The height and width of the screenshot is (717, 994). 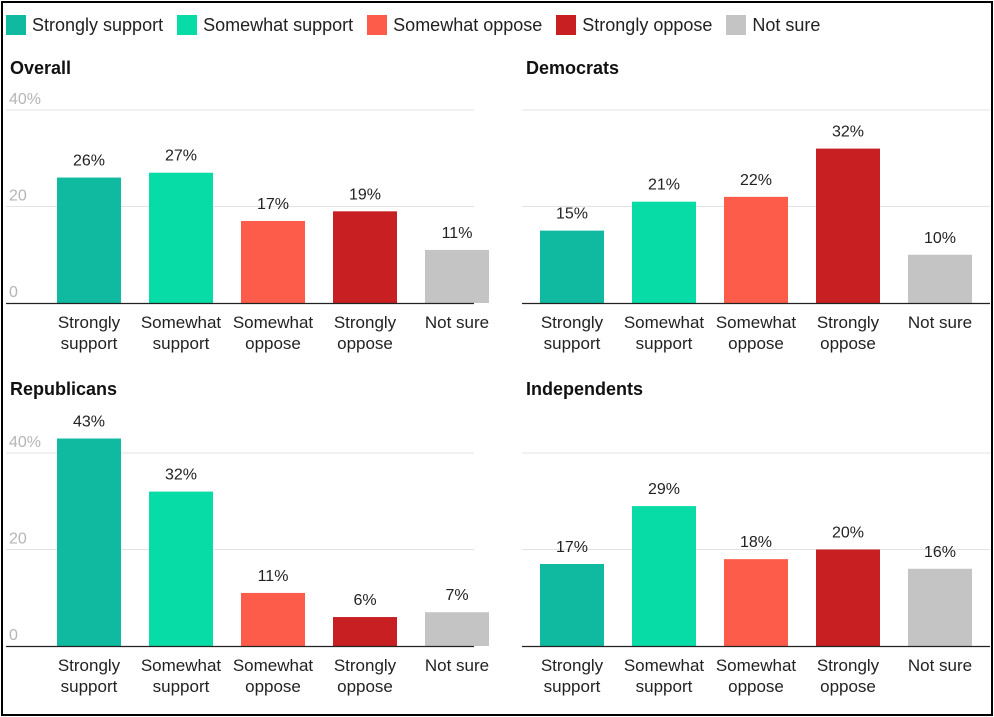 I want to click on legend-item-somewhat-support: Somewhat support, so click(x=265, y=25).